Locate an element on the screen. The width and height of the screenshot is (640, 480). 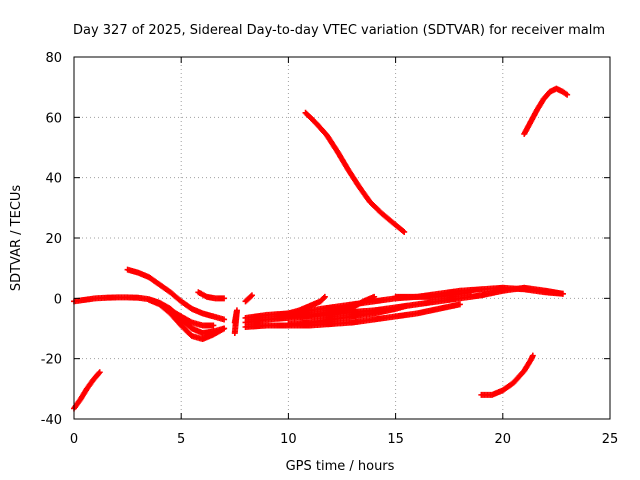
x-tick-label: 20 is located at coordinates (503, 439).